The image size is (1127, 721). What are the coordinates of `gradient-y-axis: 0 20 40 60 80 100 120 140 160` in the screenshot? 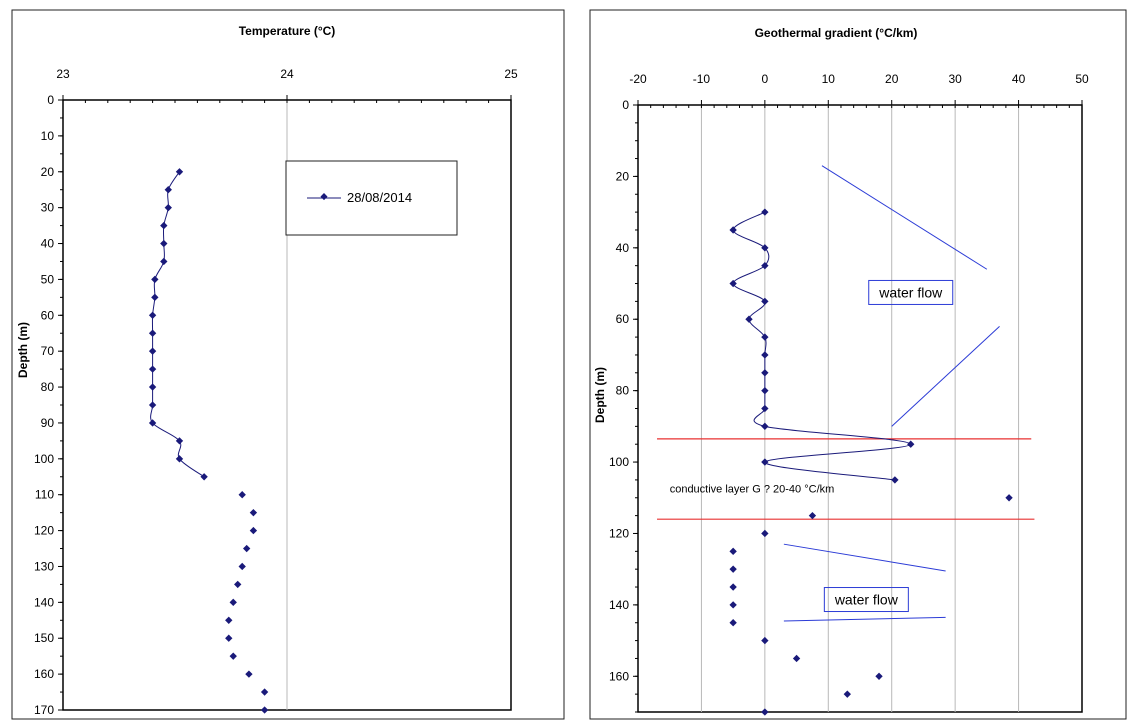 It's located at (623, 405).